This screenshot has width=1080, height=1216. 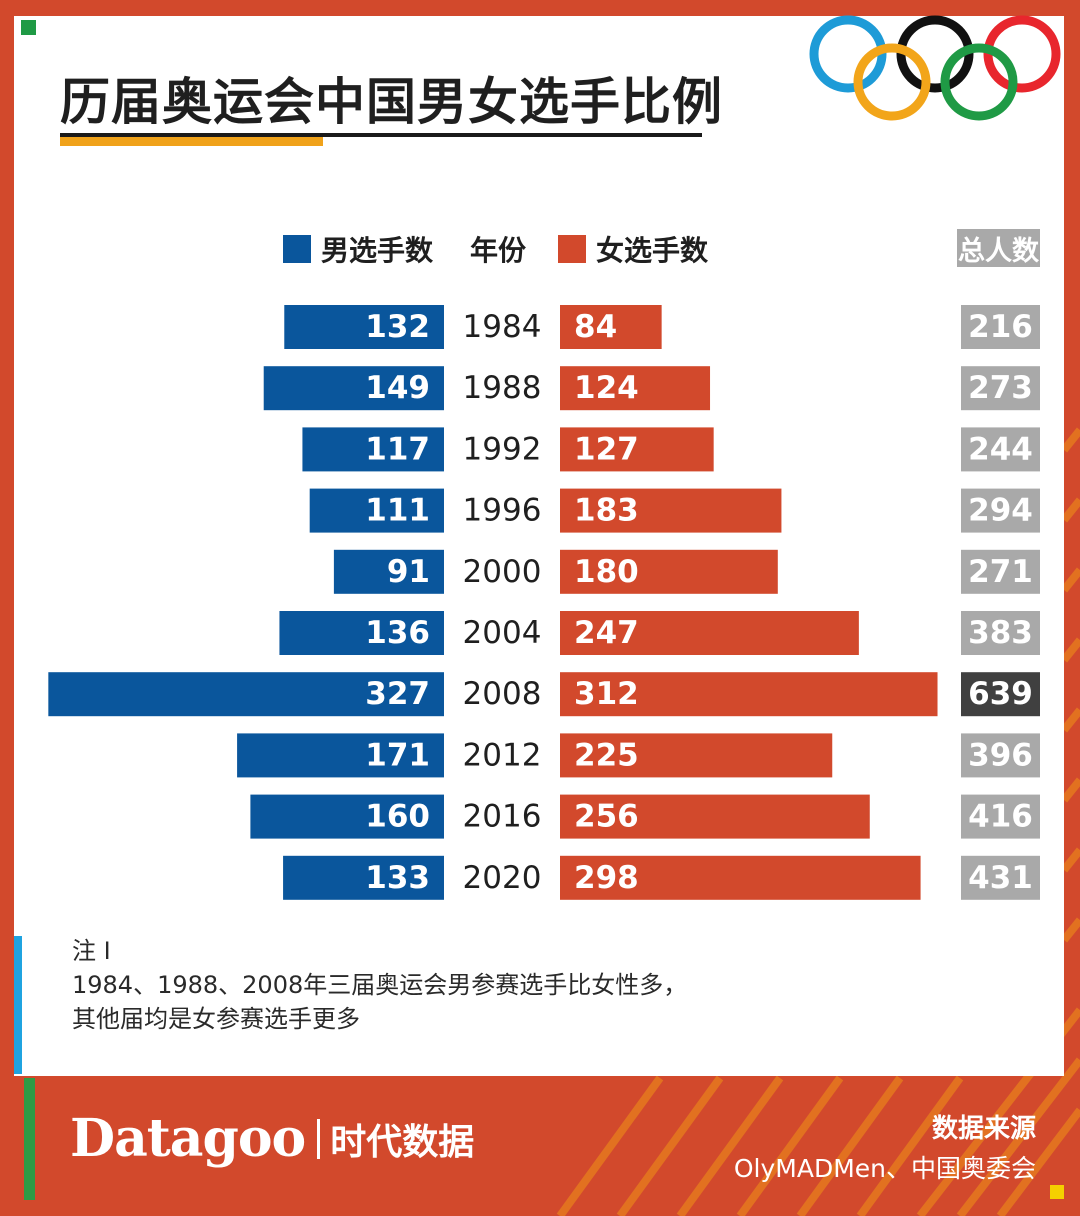 I want to click on female-value-label: 127, so click(x=606, y=449).